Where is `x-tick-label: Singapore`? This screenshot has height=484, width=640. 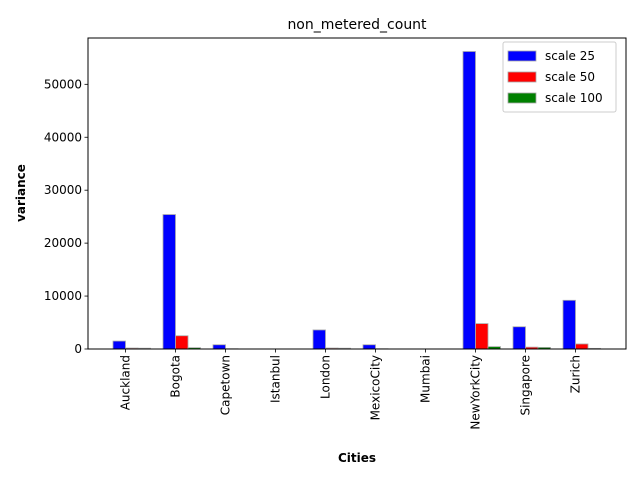 x-tick-label: Singapore is located at coordinates (526, 385).